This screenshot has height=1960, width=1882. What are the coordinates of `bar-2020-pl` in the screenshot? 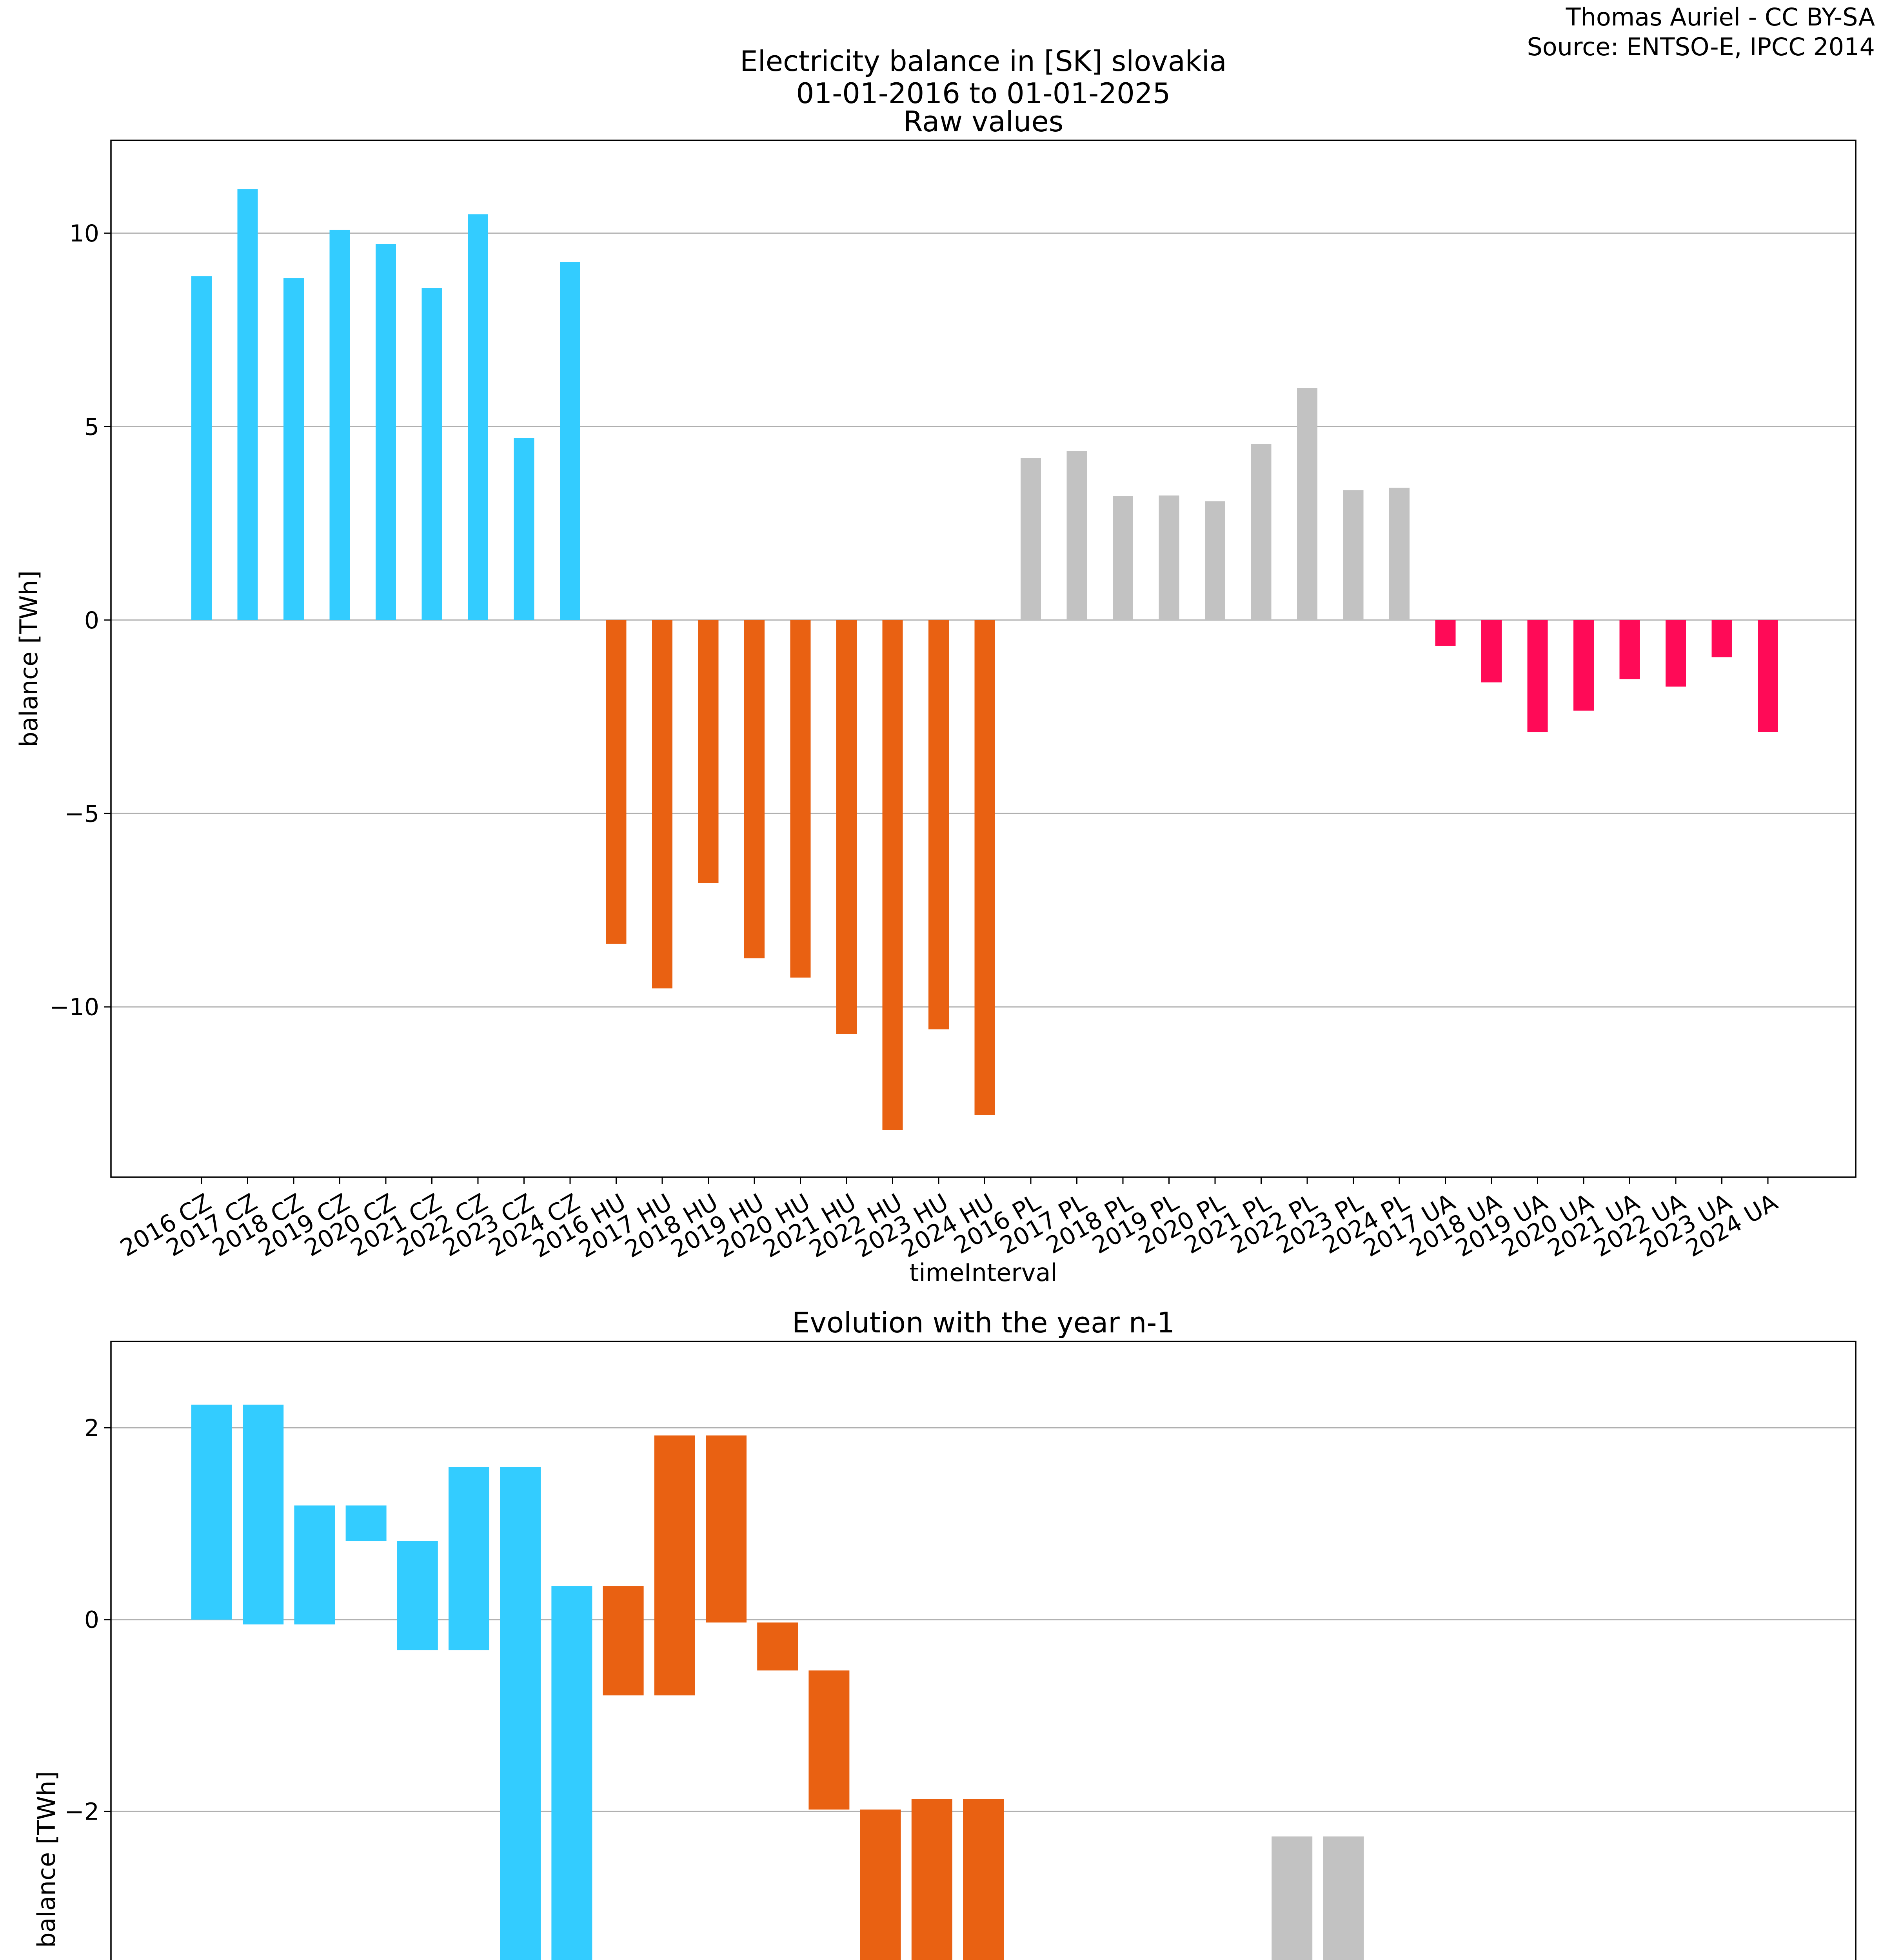 It's located at (1215, 560).